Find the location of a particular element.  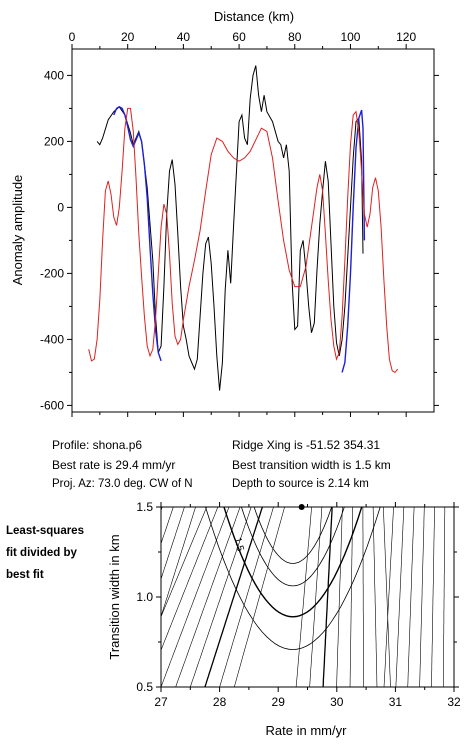

x-tick-label: 40 is located at coordinates (184, 37).